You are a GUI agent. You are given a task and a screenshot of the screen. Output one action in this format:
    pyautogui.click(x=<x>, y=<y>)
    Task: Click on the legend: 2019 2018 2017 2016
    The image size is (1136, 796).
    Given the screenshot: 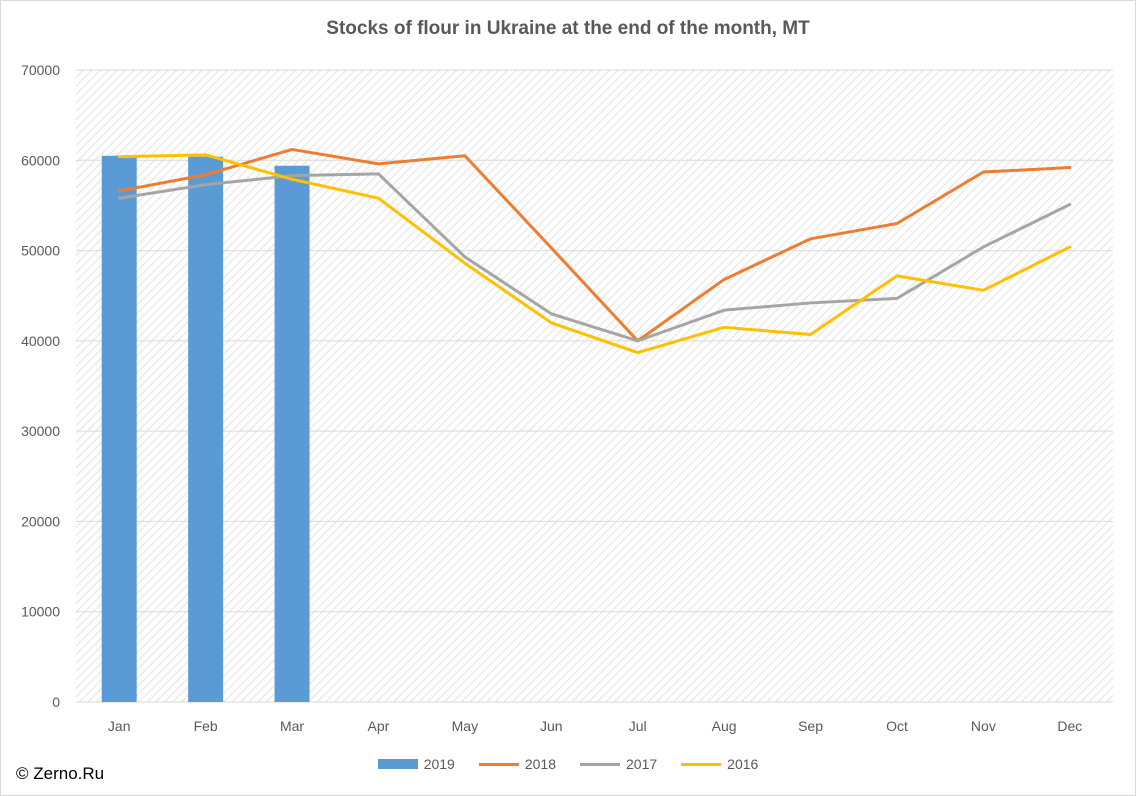 What is the action you would take?
    pyautogui.click(x=568, y=764)
    